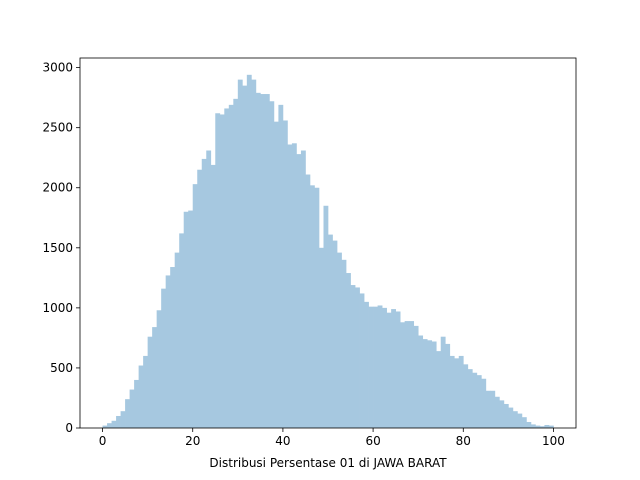  Describe the element at coordinates (463, 441) in the screenshot. I see `x-tick-label: 80` at that location.